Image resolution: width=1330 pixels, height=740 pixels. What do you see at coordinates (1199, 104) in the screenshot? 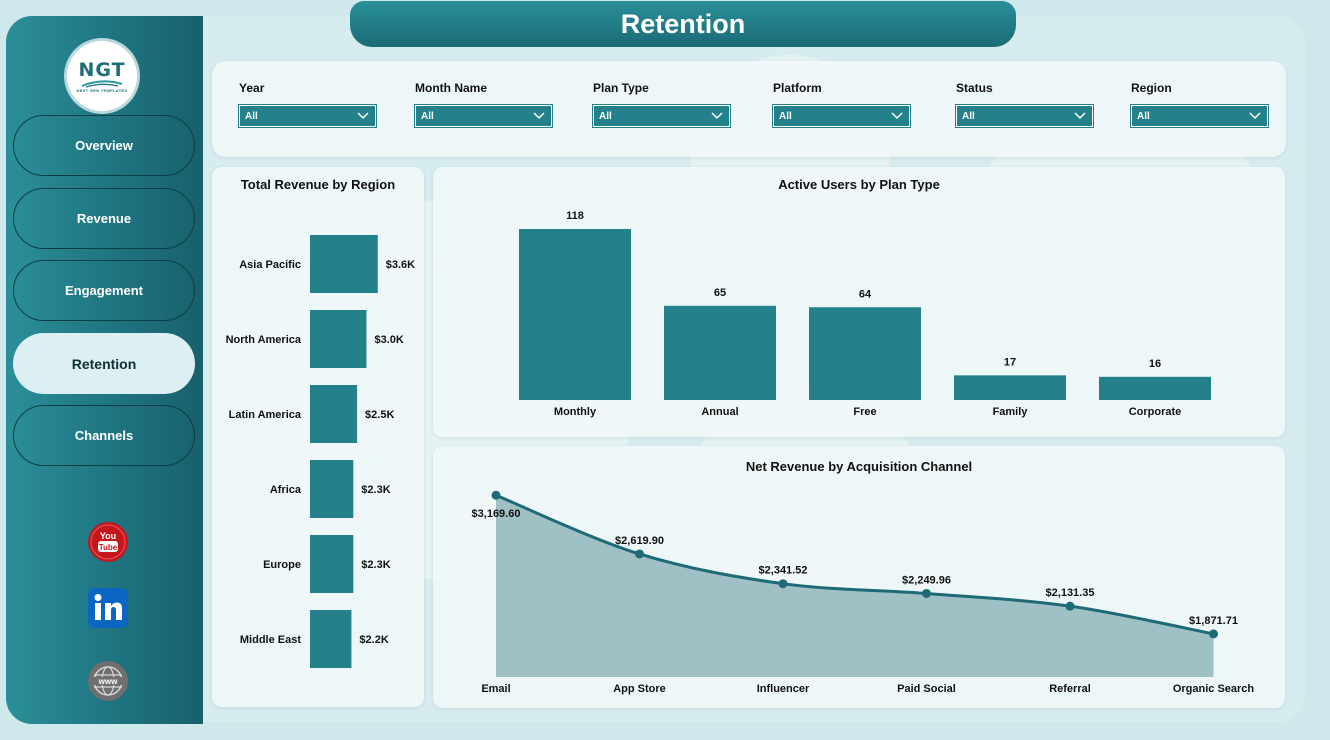
I see `filter-region: Region All` at bounding box center [1199, 104].